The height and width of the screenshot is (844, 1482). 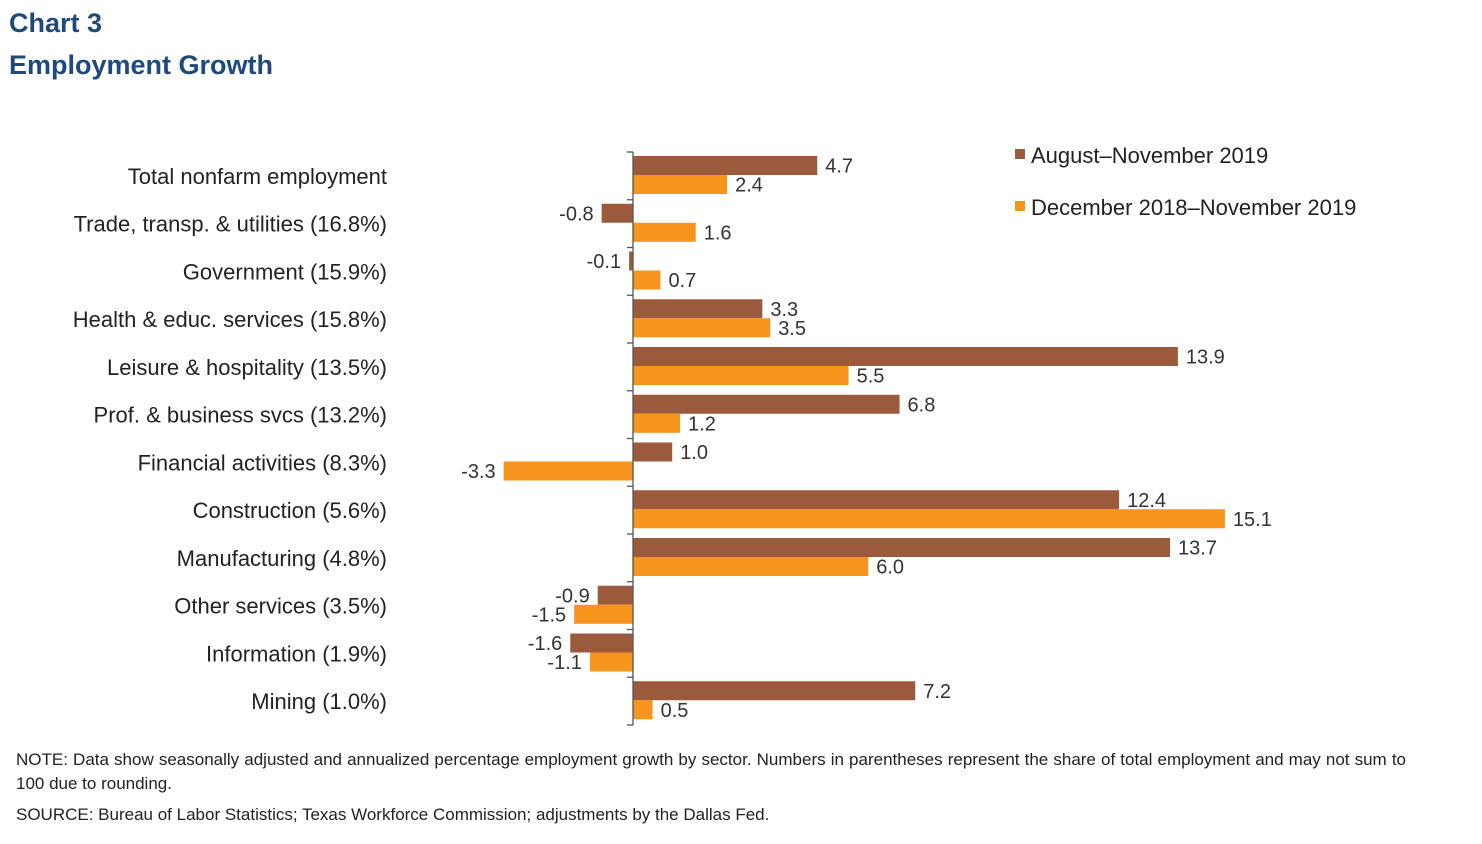 What do you see at coordinates (682, 281) in the screenshot?
I see `data-label: 0.7` at bounding box center [682, 281].